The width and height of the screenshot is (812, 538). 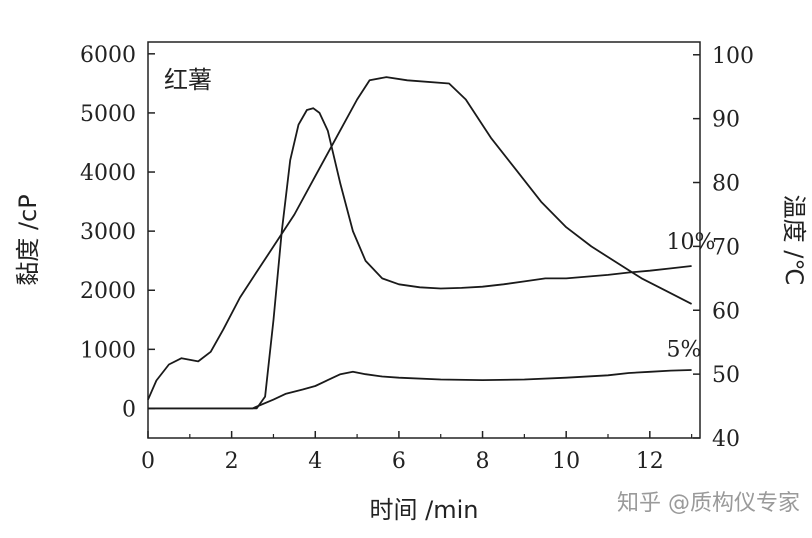 What do you see at coordinates (566, 461) in the screenshot?
I see `x-tick-label: 10` at bounding box center [566, 461].